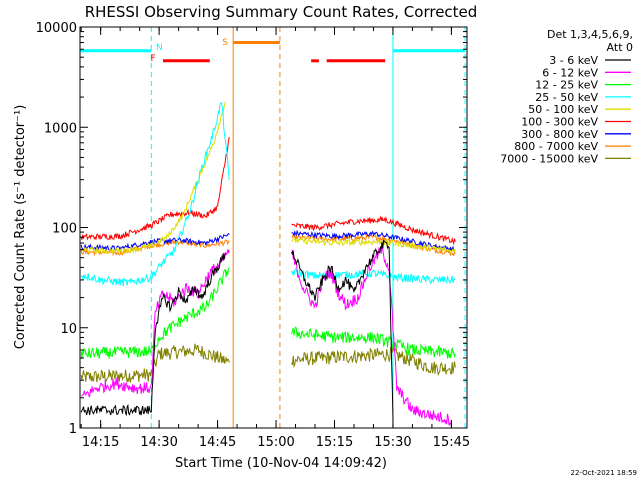  What do you see at coordinates (559, 122) in the screenshot?
I see `legend-entry-label: 100 - 300 keV` at bounding box center [559, 122].